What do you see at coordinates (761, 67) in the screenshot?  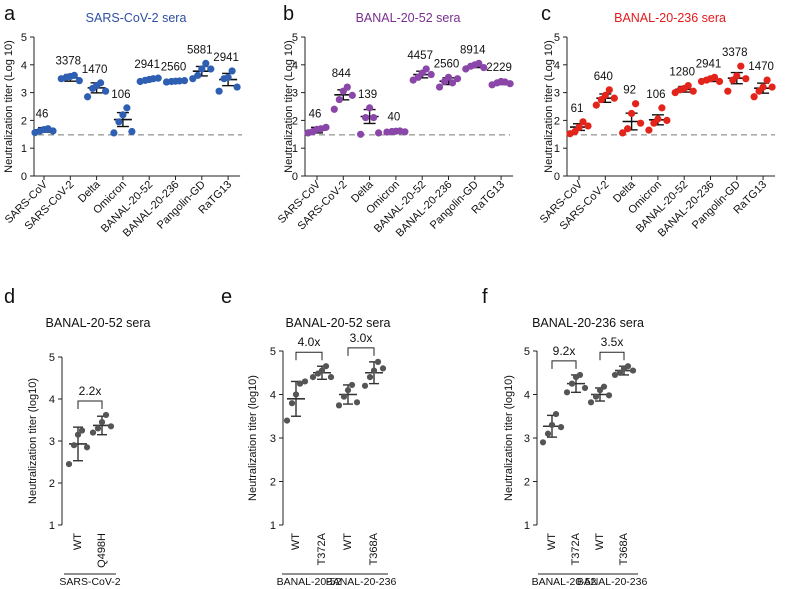 I see `titer-label: 1470` at bounding box center [761, 67].